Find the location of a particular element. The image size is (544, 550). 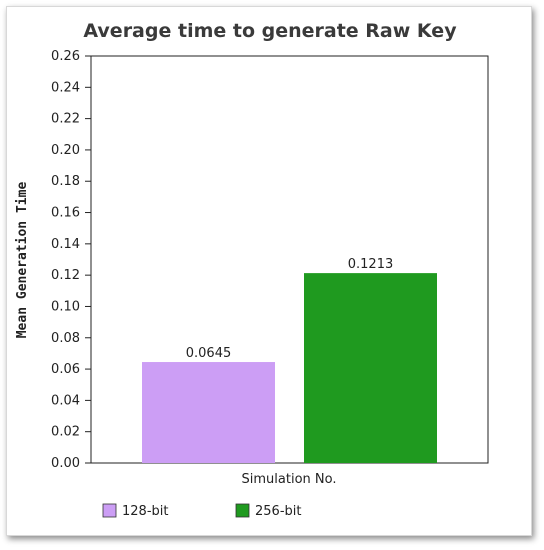

bar-128-bit is located at coordinates (208, 412).